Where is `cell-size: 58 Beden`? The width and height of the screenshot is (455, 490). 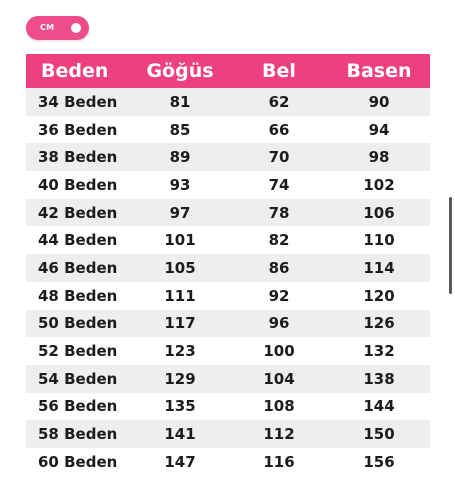 cell-size: 58 Beden is located at coordinates (78, 434).